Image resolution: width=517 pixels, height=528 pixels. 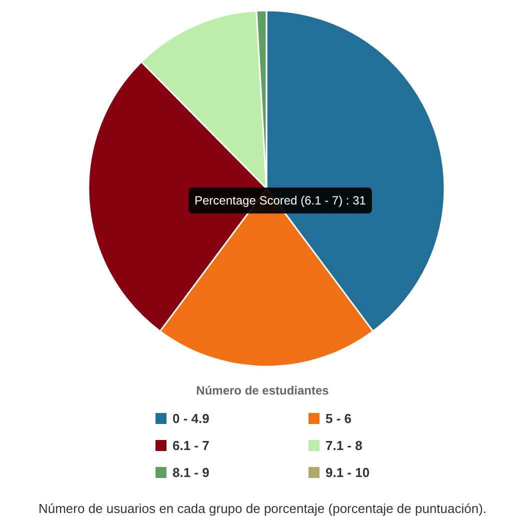 I want to click on legend-label: 8.1 - 9, so click(x=191, y=472).